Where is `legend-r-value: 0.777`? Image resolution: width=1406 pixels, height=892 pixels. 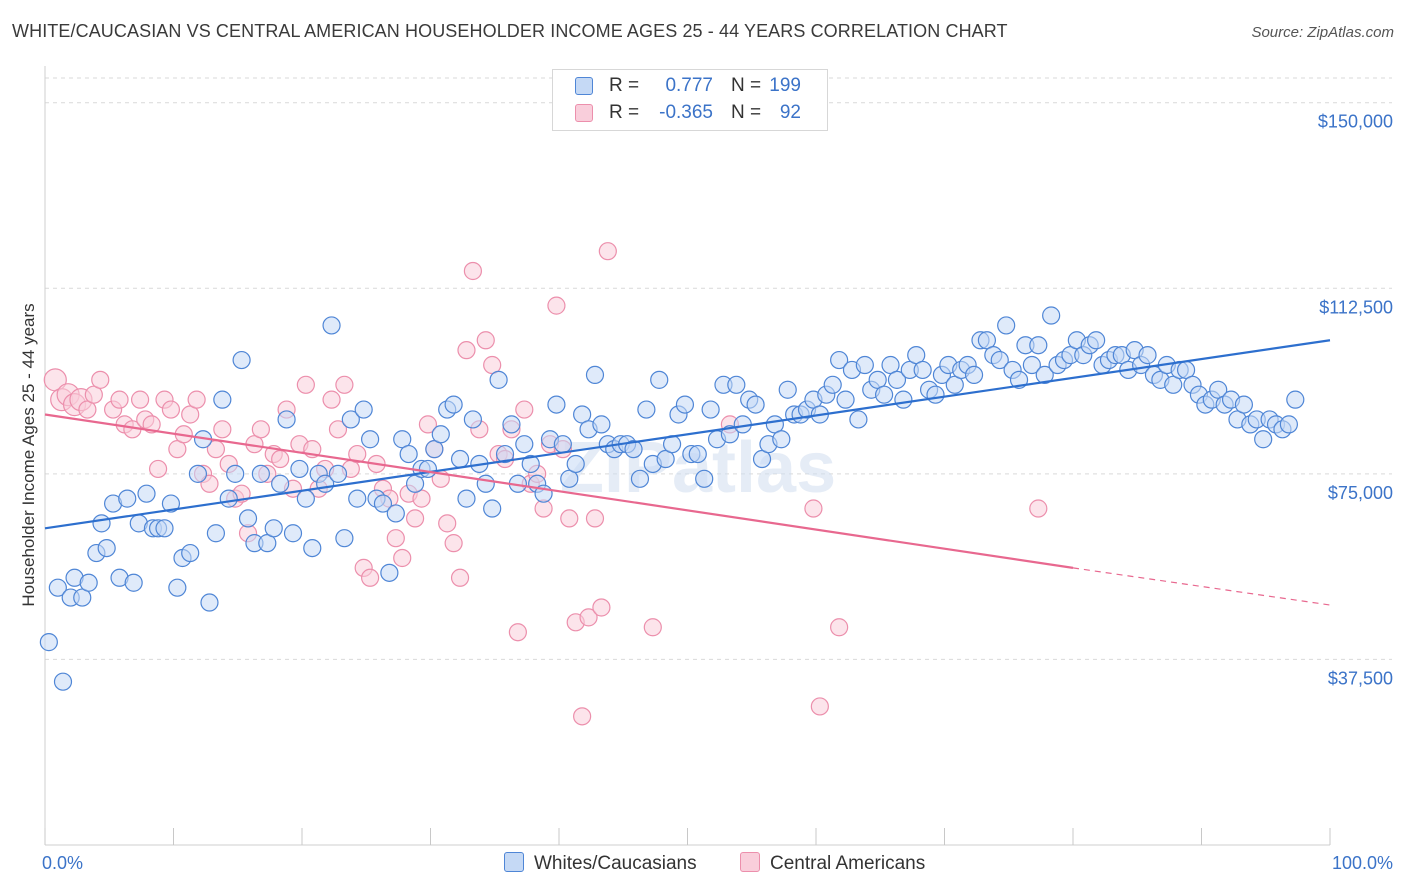
legend-r-value: 0.777 is located at coordinates (689, 85).